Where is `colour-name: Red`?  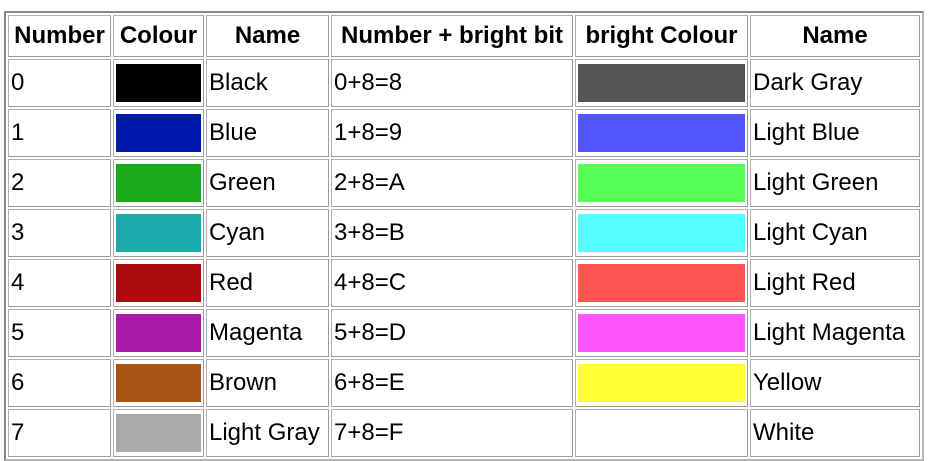 colour-name: Red is located at coordinates (267, 283).